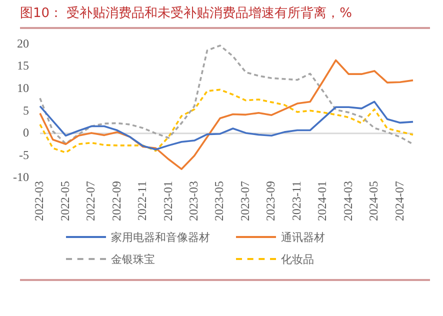 The image size is (443, 316). I want to click on chart-title: 图10： 受补贴消费品和未受补贴消费品增速有所背离，%, so click(225, 16).